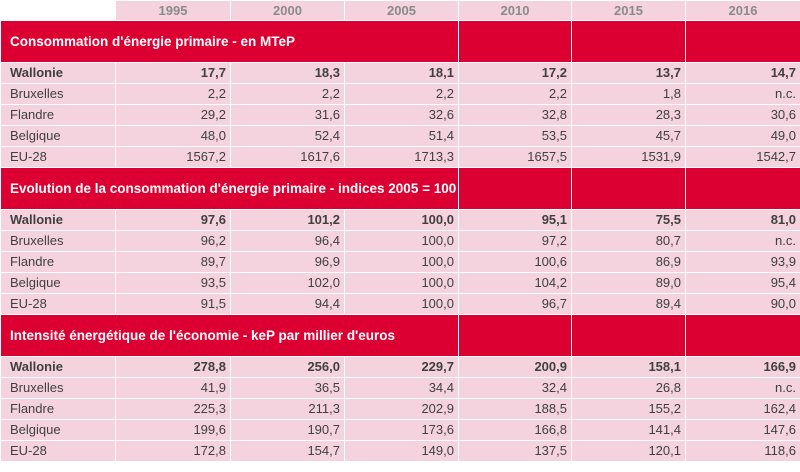 This screenshot has width=800, height=472. Describe the element at coordinates (173, 220) in the screenshot. I see `value-cell: 97,6` at that location.